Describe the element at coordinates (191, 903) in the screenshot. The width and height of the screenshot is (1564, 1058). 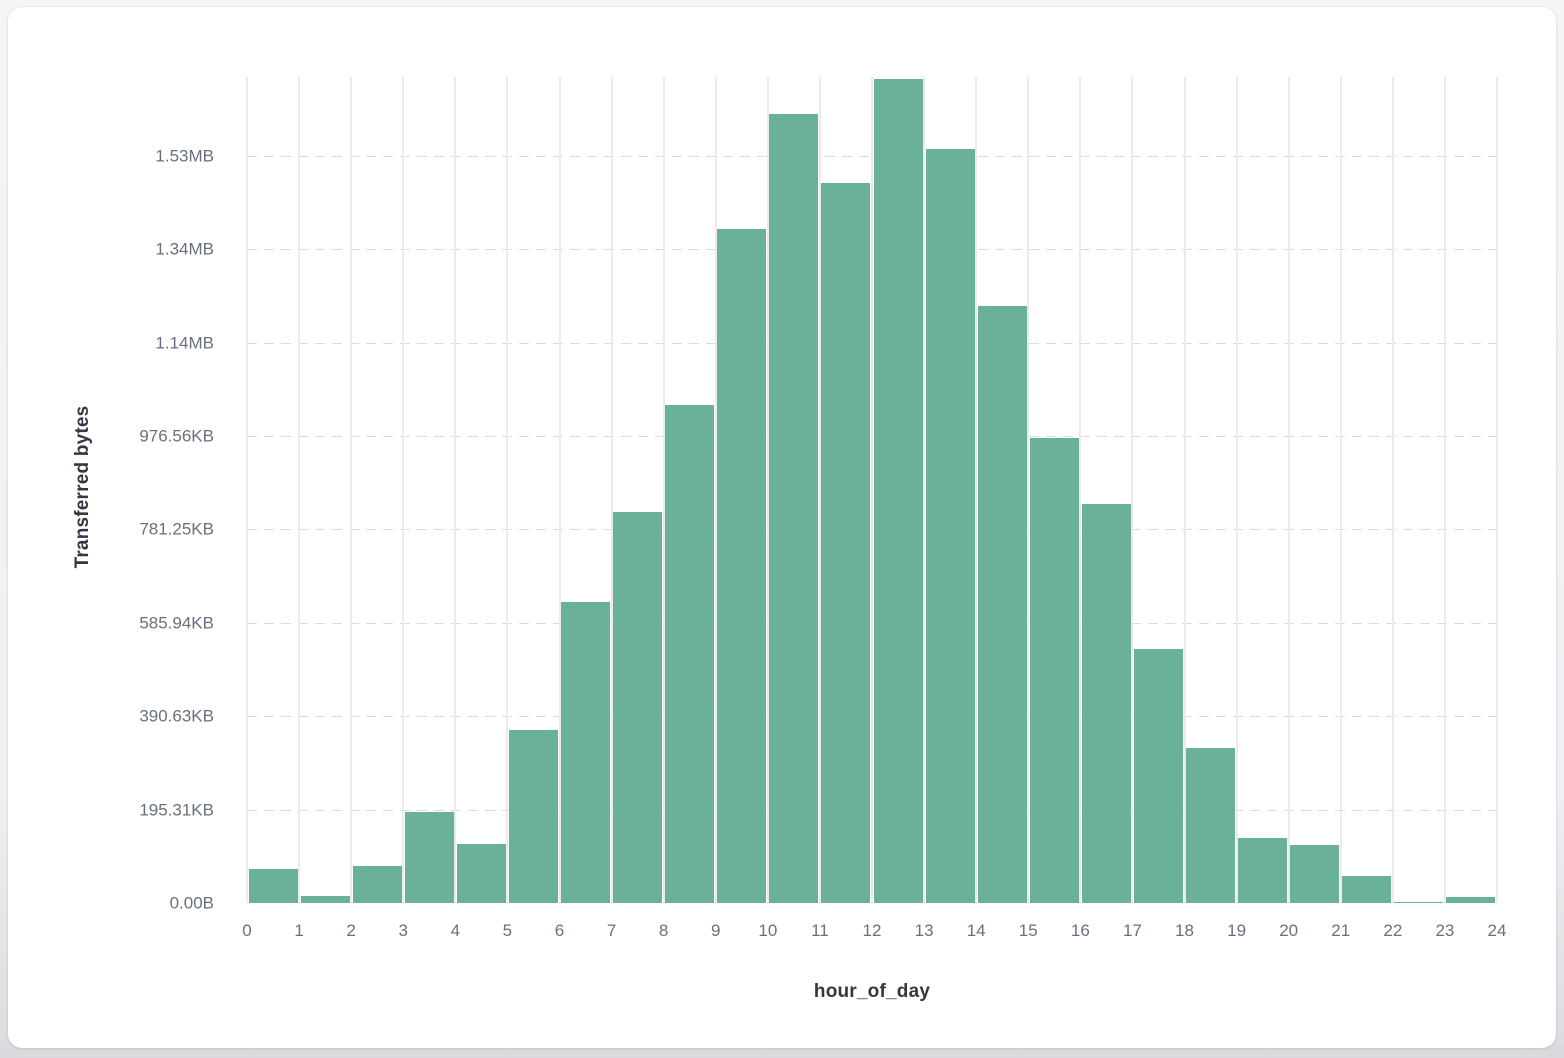
I see `y-tick-label: 0.00B` at that location.